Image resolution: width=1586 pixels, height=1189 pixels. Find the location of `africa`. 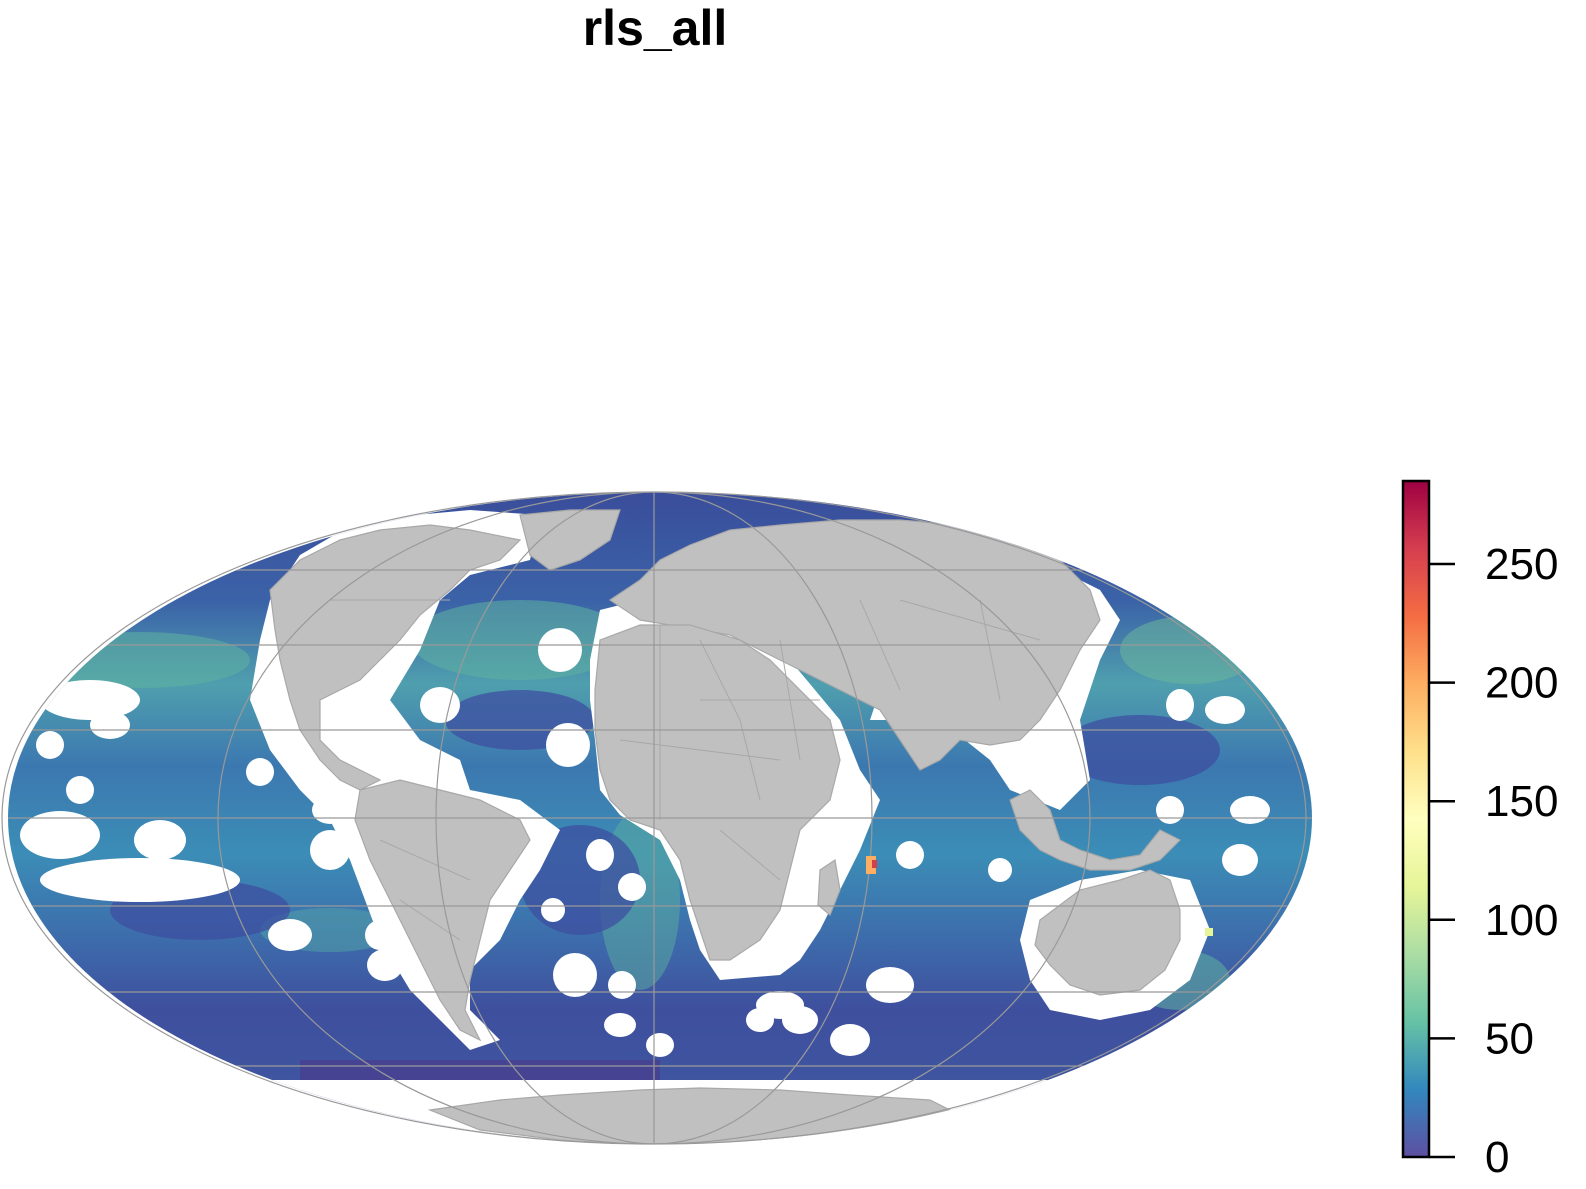

africa is located at coordinates (717, 792).